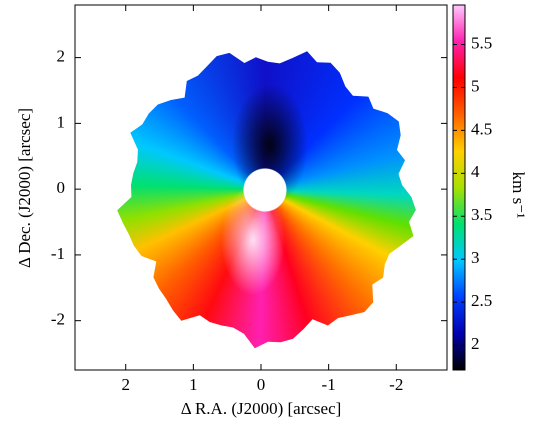 This screenshot has width=535, height=427. I want to click on x-tick-label: 1, so click(193, 384).